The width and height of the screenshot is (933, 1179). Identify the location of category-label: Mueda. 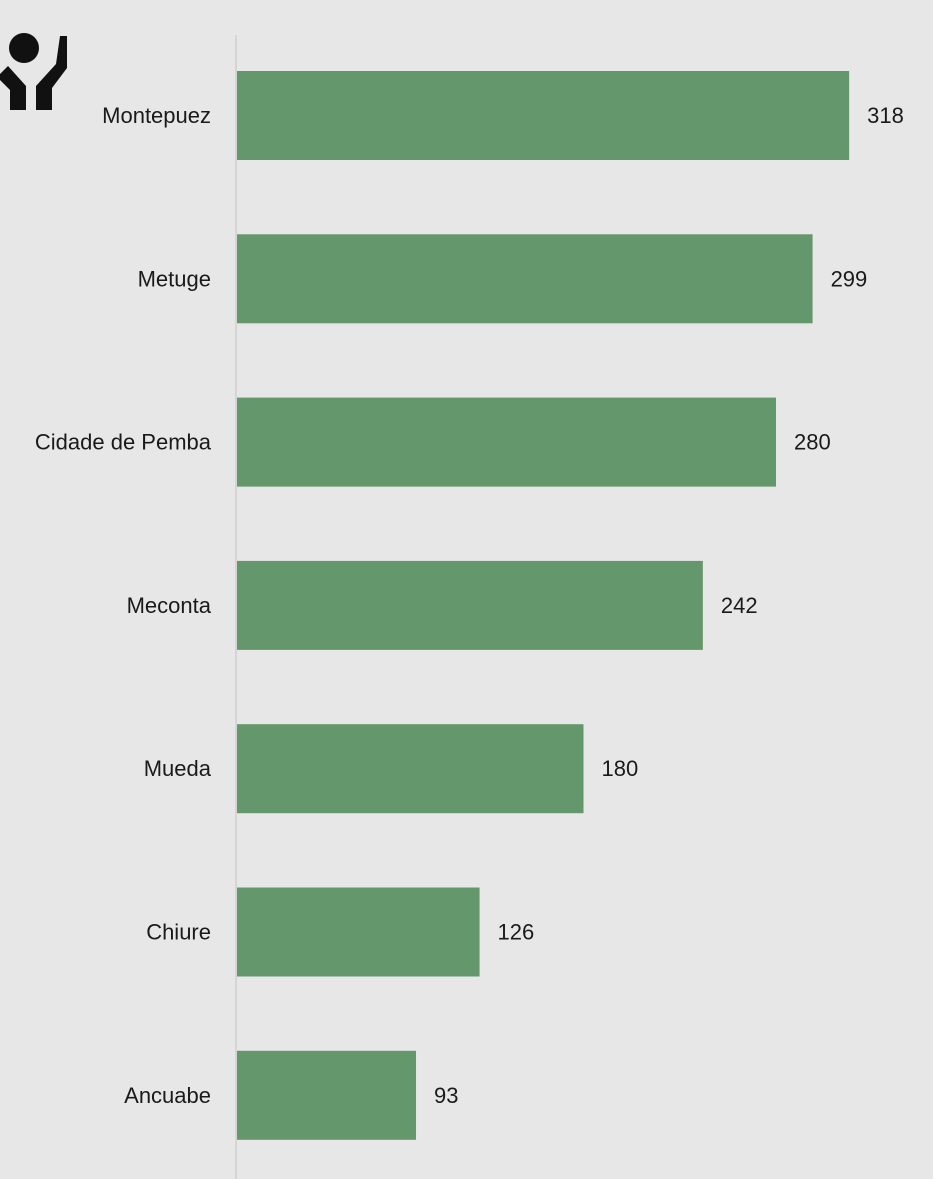
(178, 768).